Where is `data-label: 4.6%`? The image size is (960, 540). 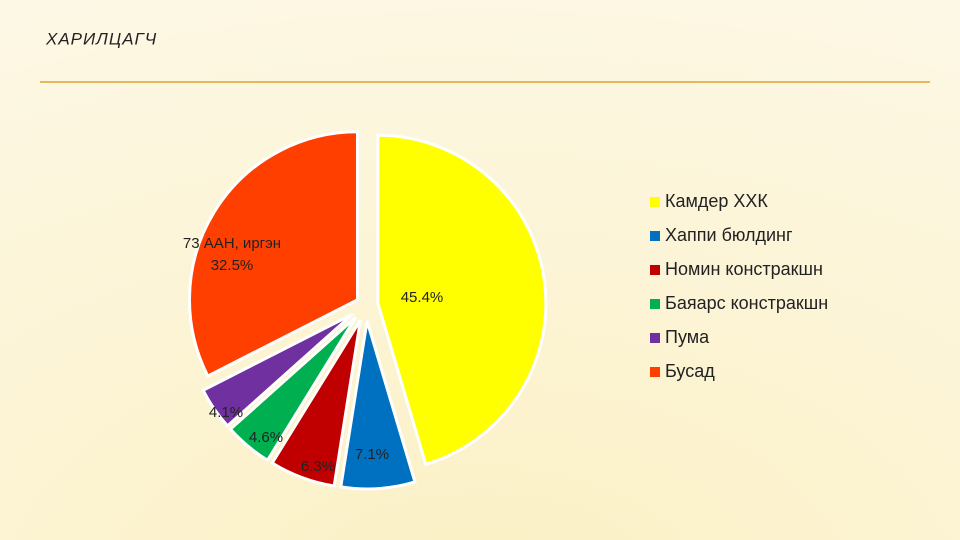 data-label: 4.6% is located at coordinates (266, 437).